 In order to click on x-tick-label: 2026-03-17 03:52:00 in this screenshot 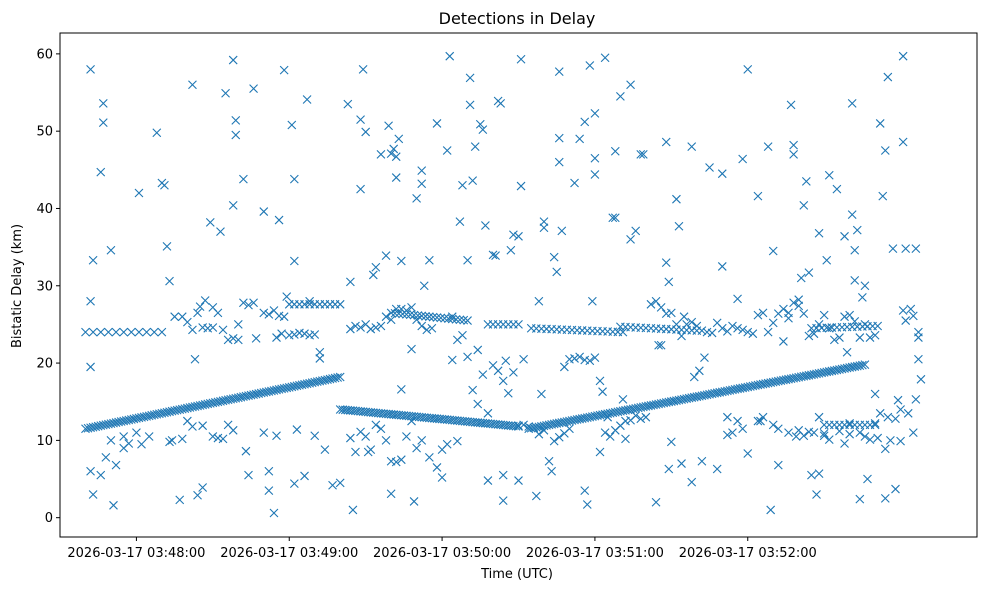, I will do `click(748, 553)`.